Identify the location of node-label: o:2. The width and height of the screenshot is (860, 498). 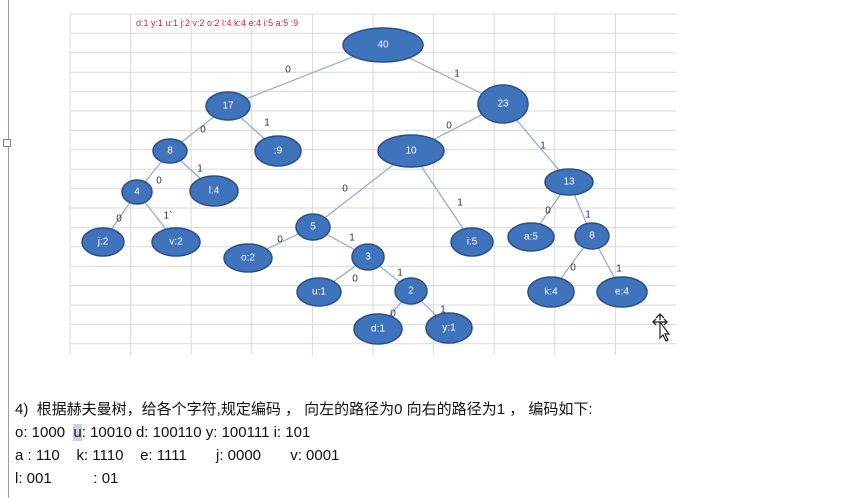
(248, 258).